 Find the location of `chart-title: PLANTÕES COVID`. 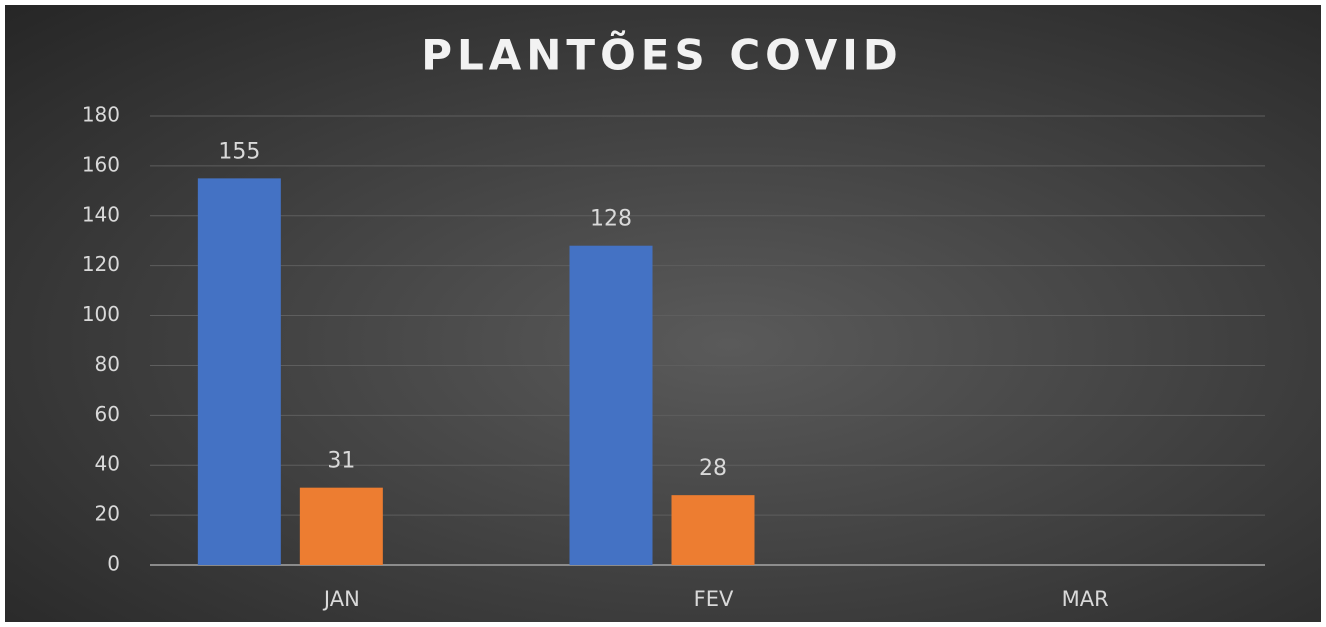

chart-title: PLANTÕES COVID is located at coordinates (662, 55).